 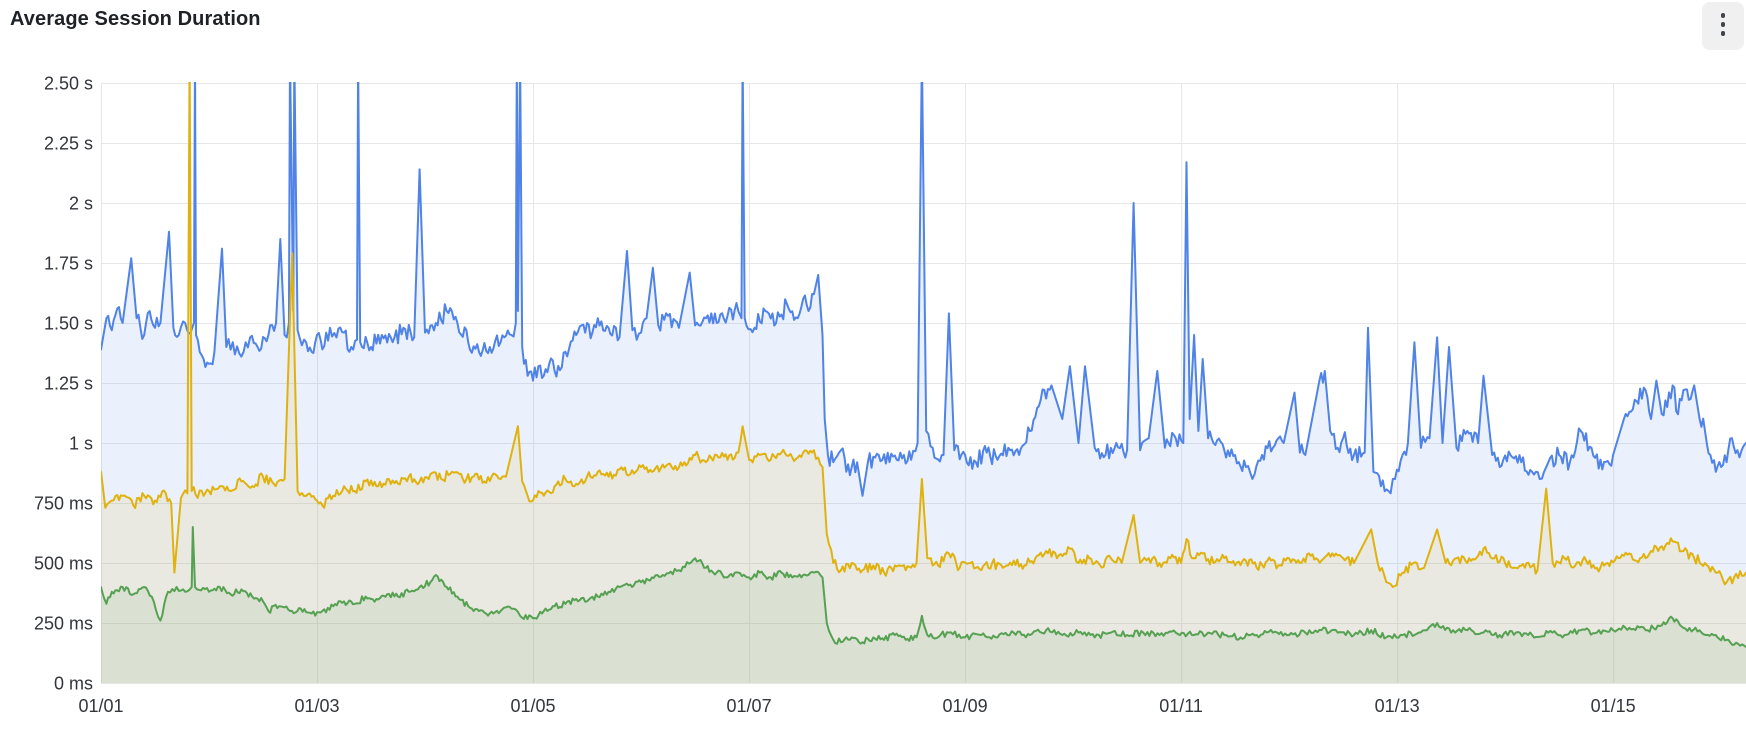 I want to click on y-axis-tick-label: 500 ms, so click(x=63, y=563).